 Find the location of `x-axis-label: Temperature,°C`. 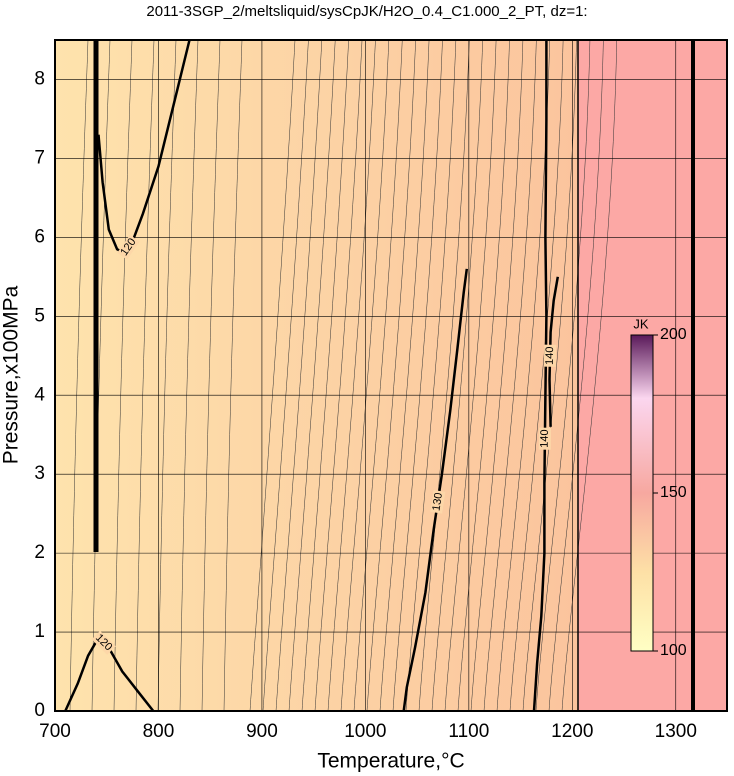

x-axis-label: Temperature,°C is located at coordinates (390, 761).